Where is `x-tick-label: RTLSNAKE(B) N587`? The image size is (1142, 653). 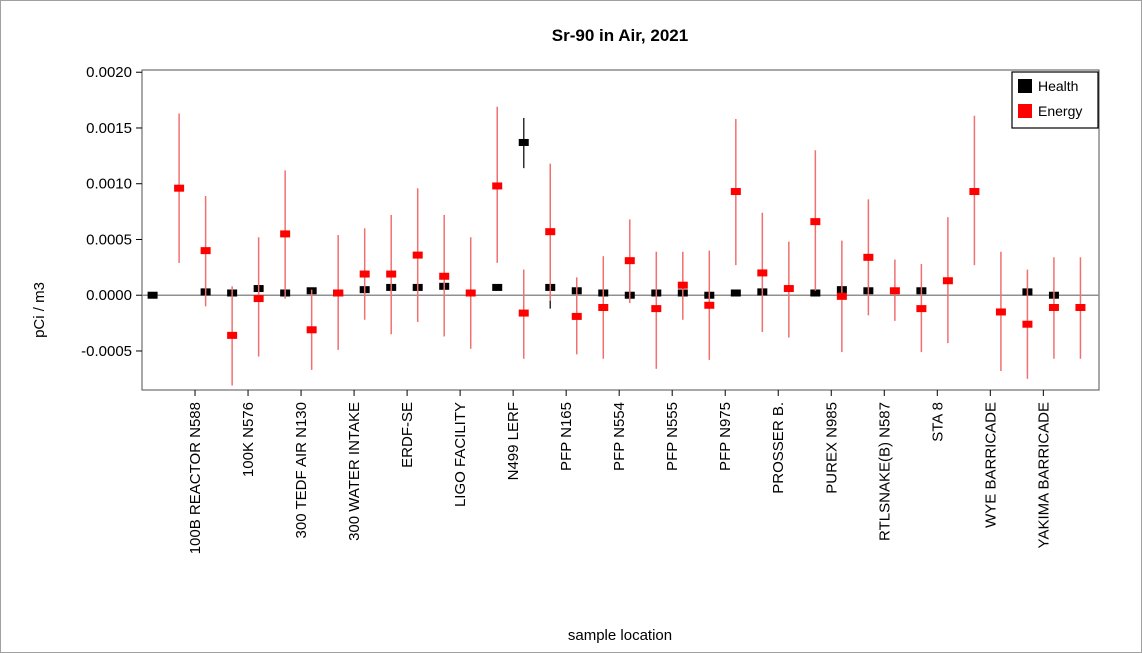 x-tick-label: RTLSNAKE(B) N587 is located at coordinates (884, 471).